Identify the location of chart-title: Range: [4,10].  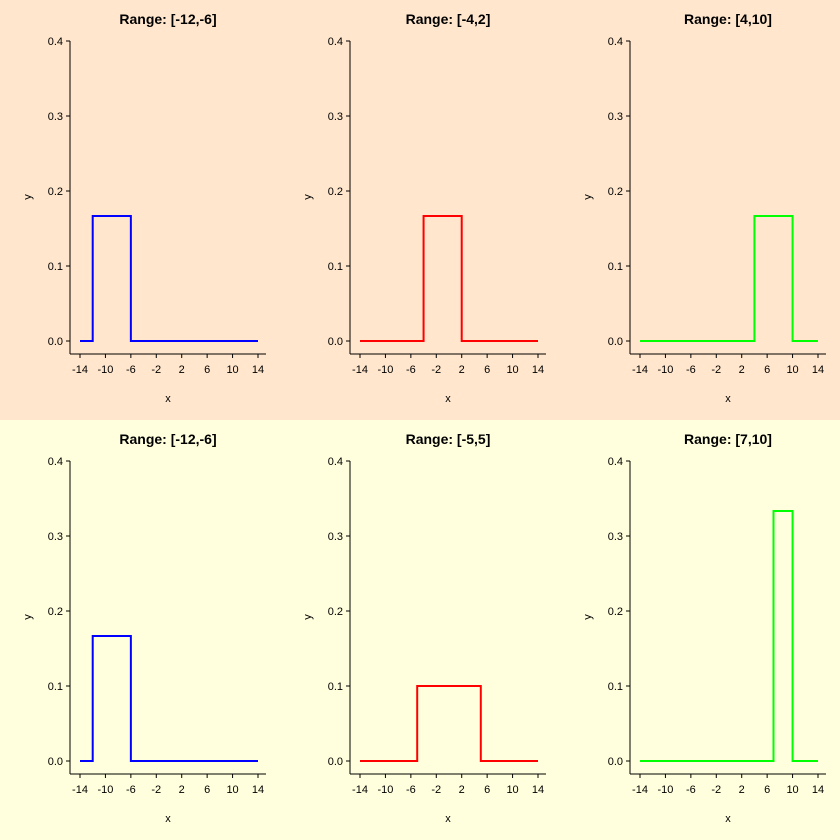
(728, 19).